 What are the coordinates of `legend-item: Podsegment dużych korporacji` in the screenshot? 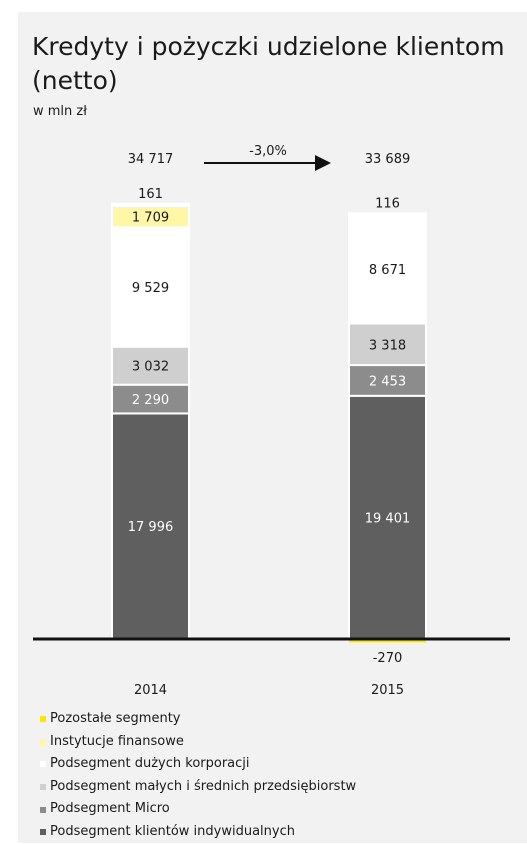 It's located at (198, 764).